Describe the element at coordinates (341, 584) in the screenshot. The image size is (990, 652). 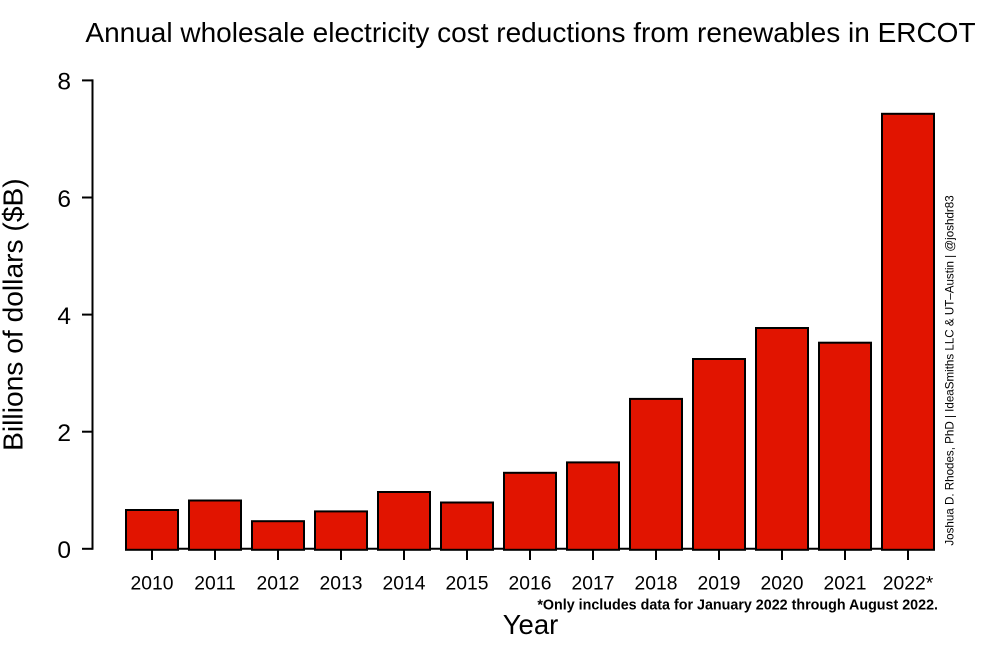
I see `svg-text: 2013` at that location.